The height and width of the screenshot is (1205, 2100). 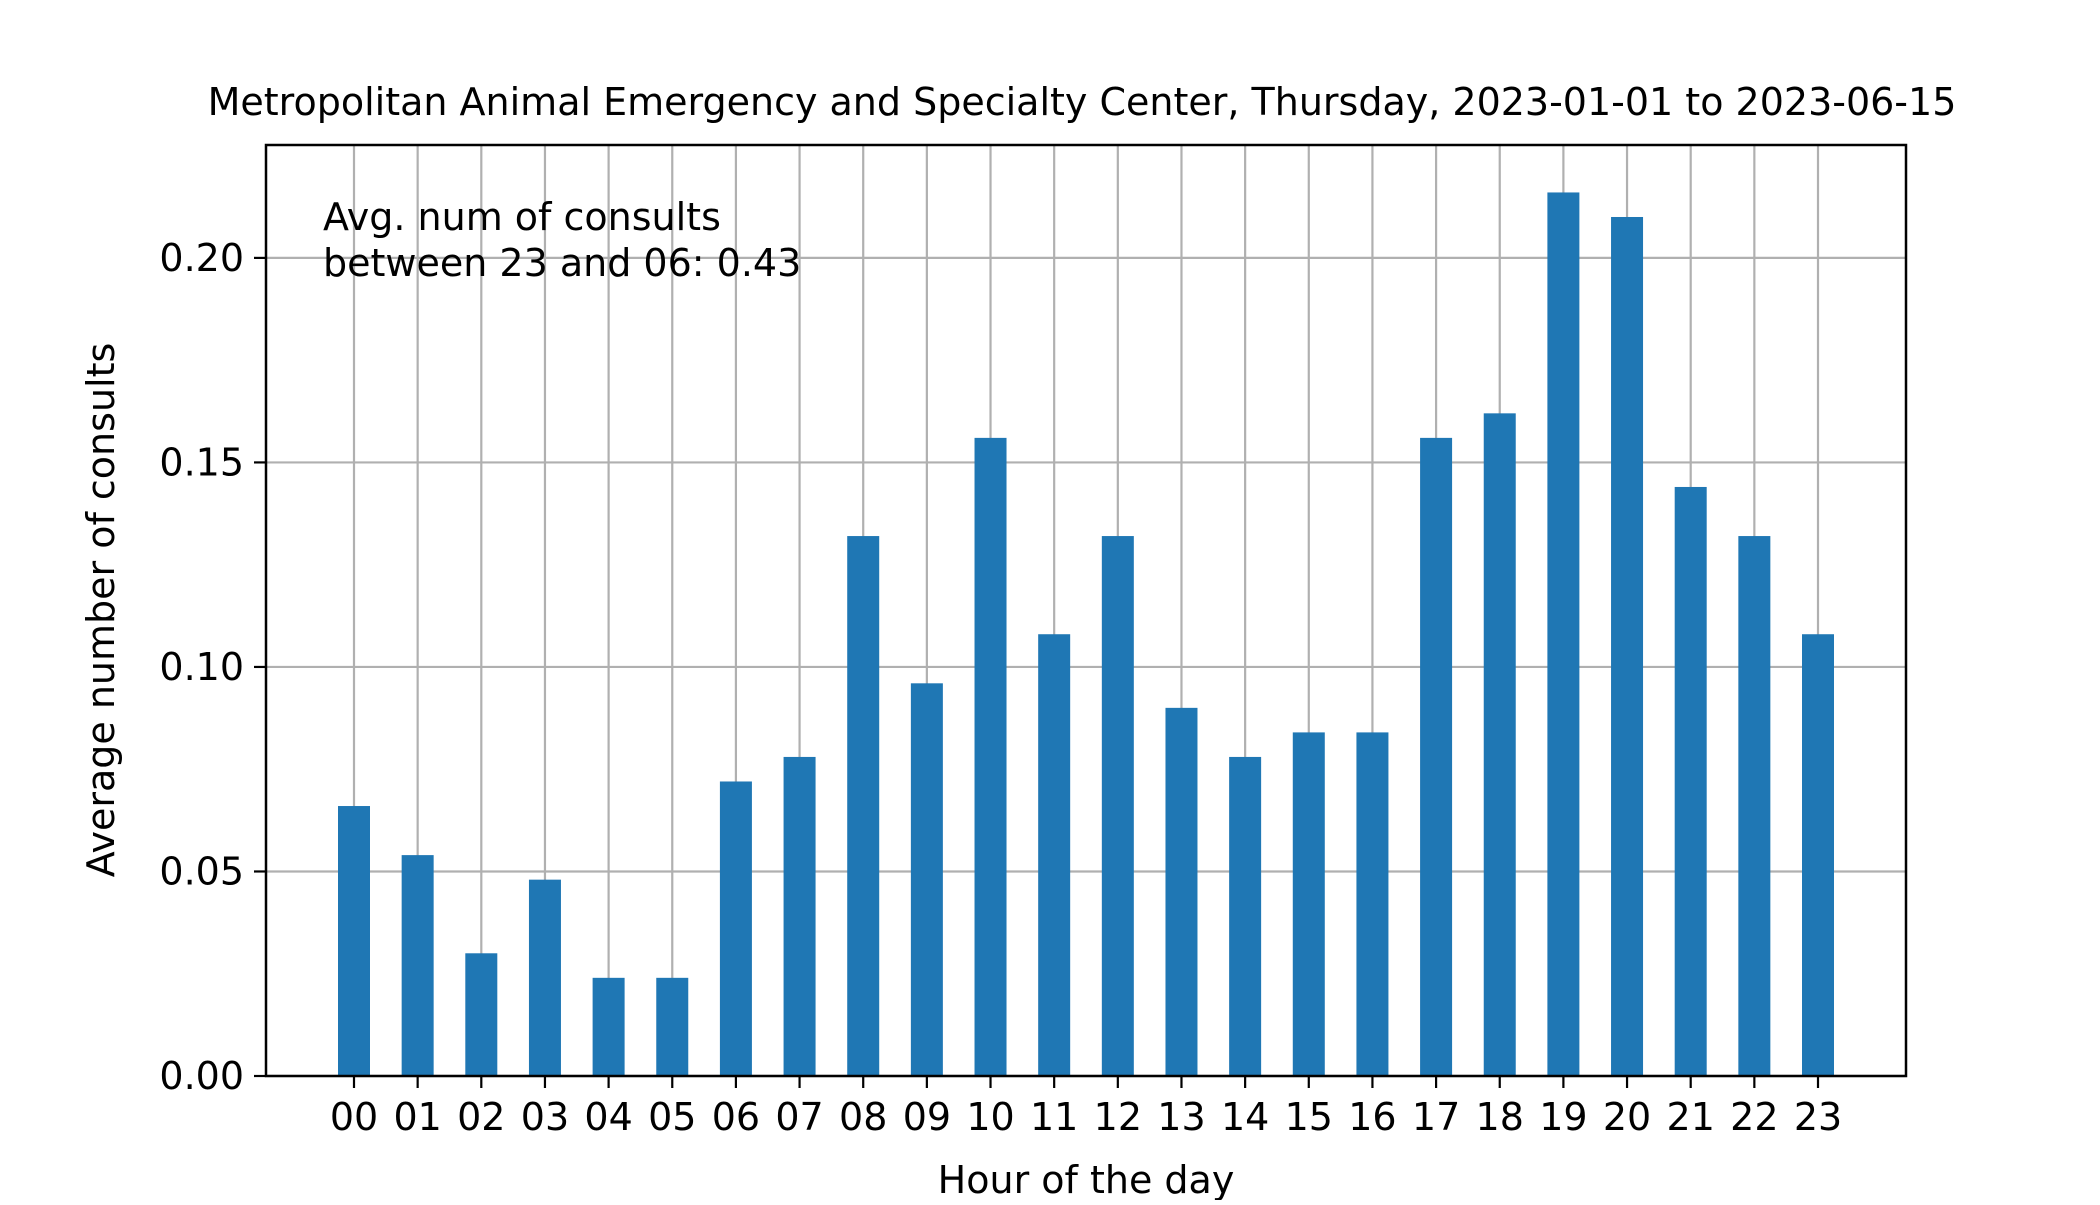 What do you see at coordinates (608, 1117) in the screenshot?
I see `x-tick-label: 04` at bounding box center [608, 1117].